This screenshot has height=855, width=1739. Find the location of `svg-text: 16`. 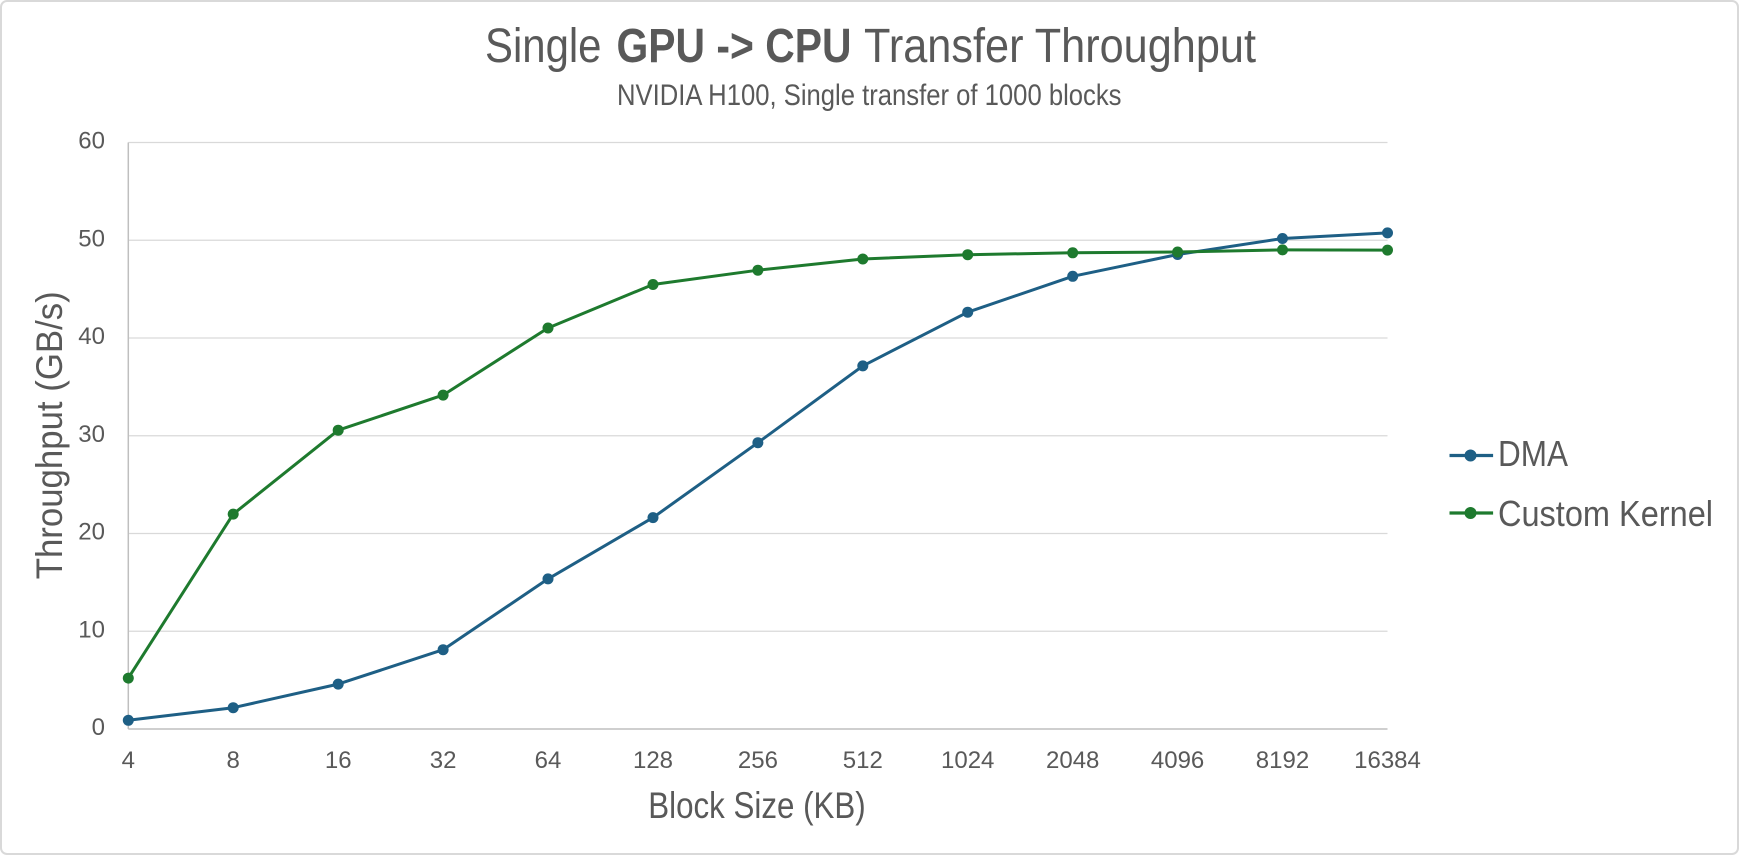

svg-text: 16 is located at coordinates (338, 760).